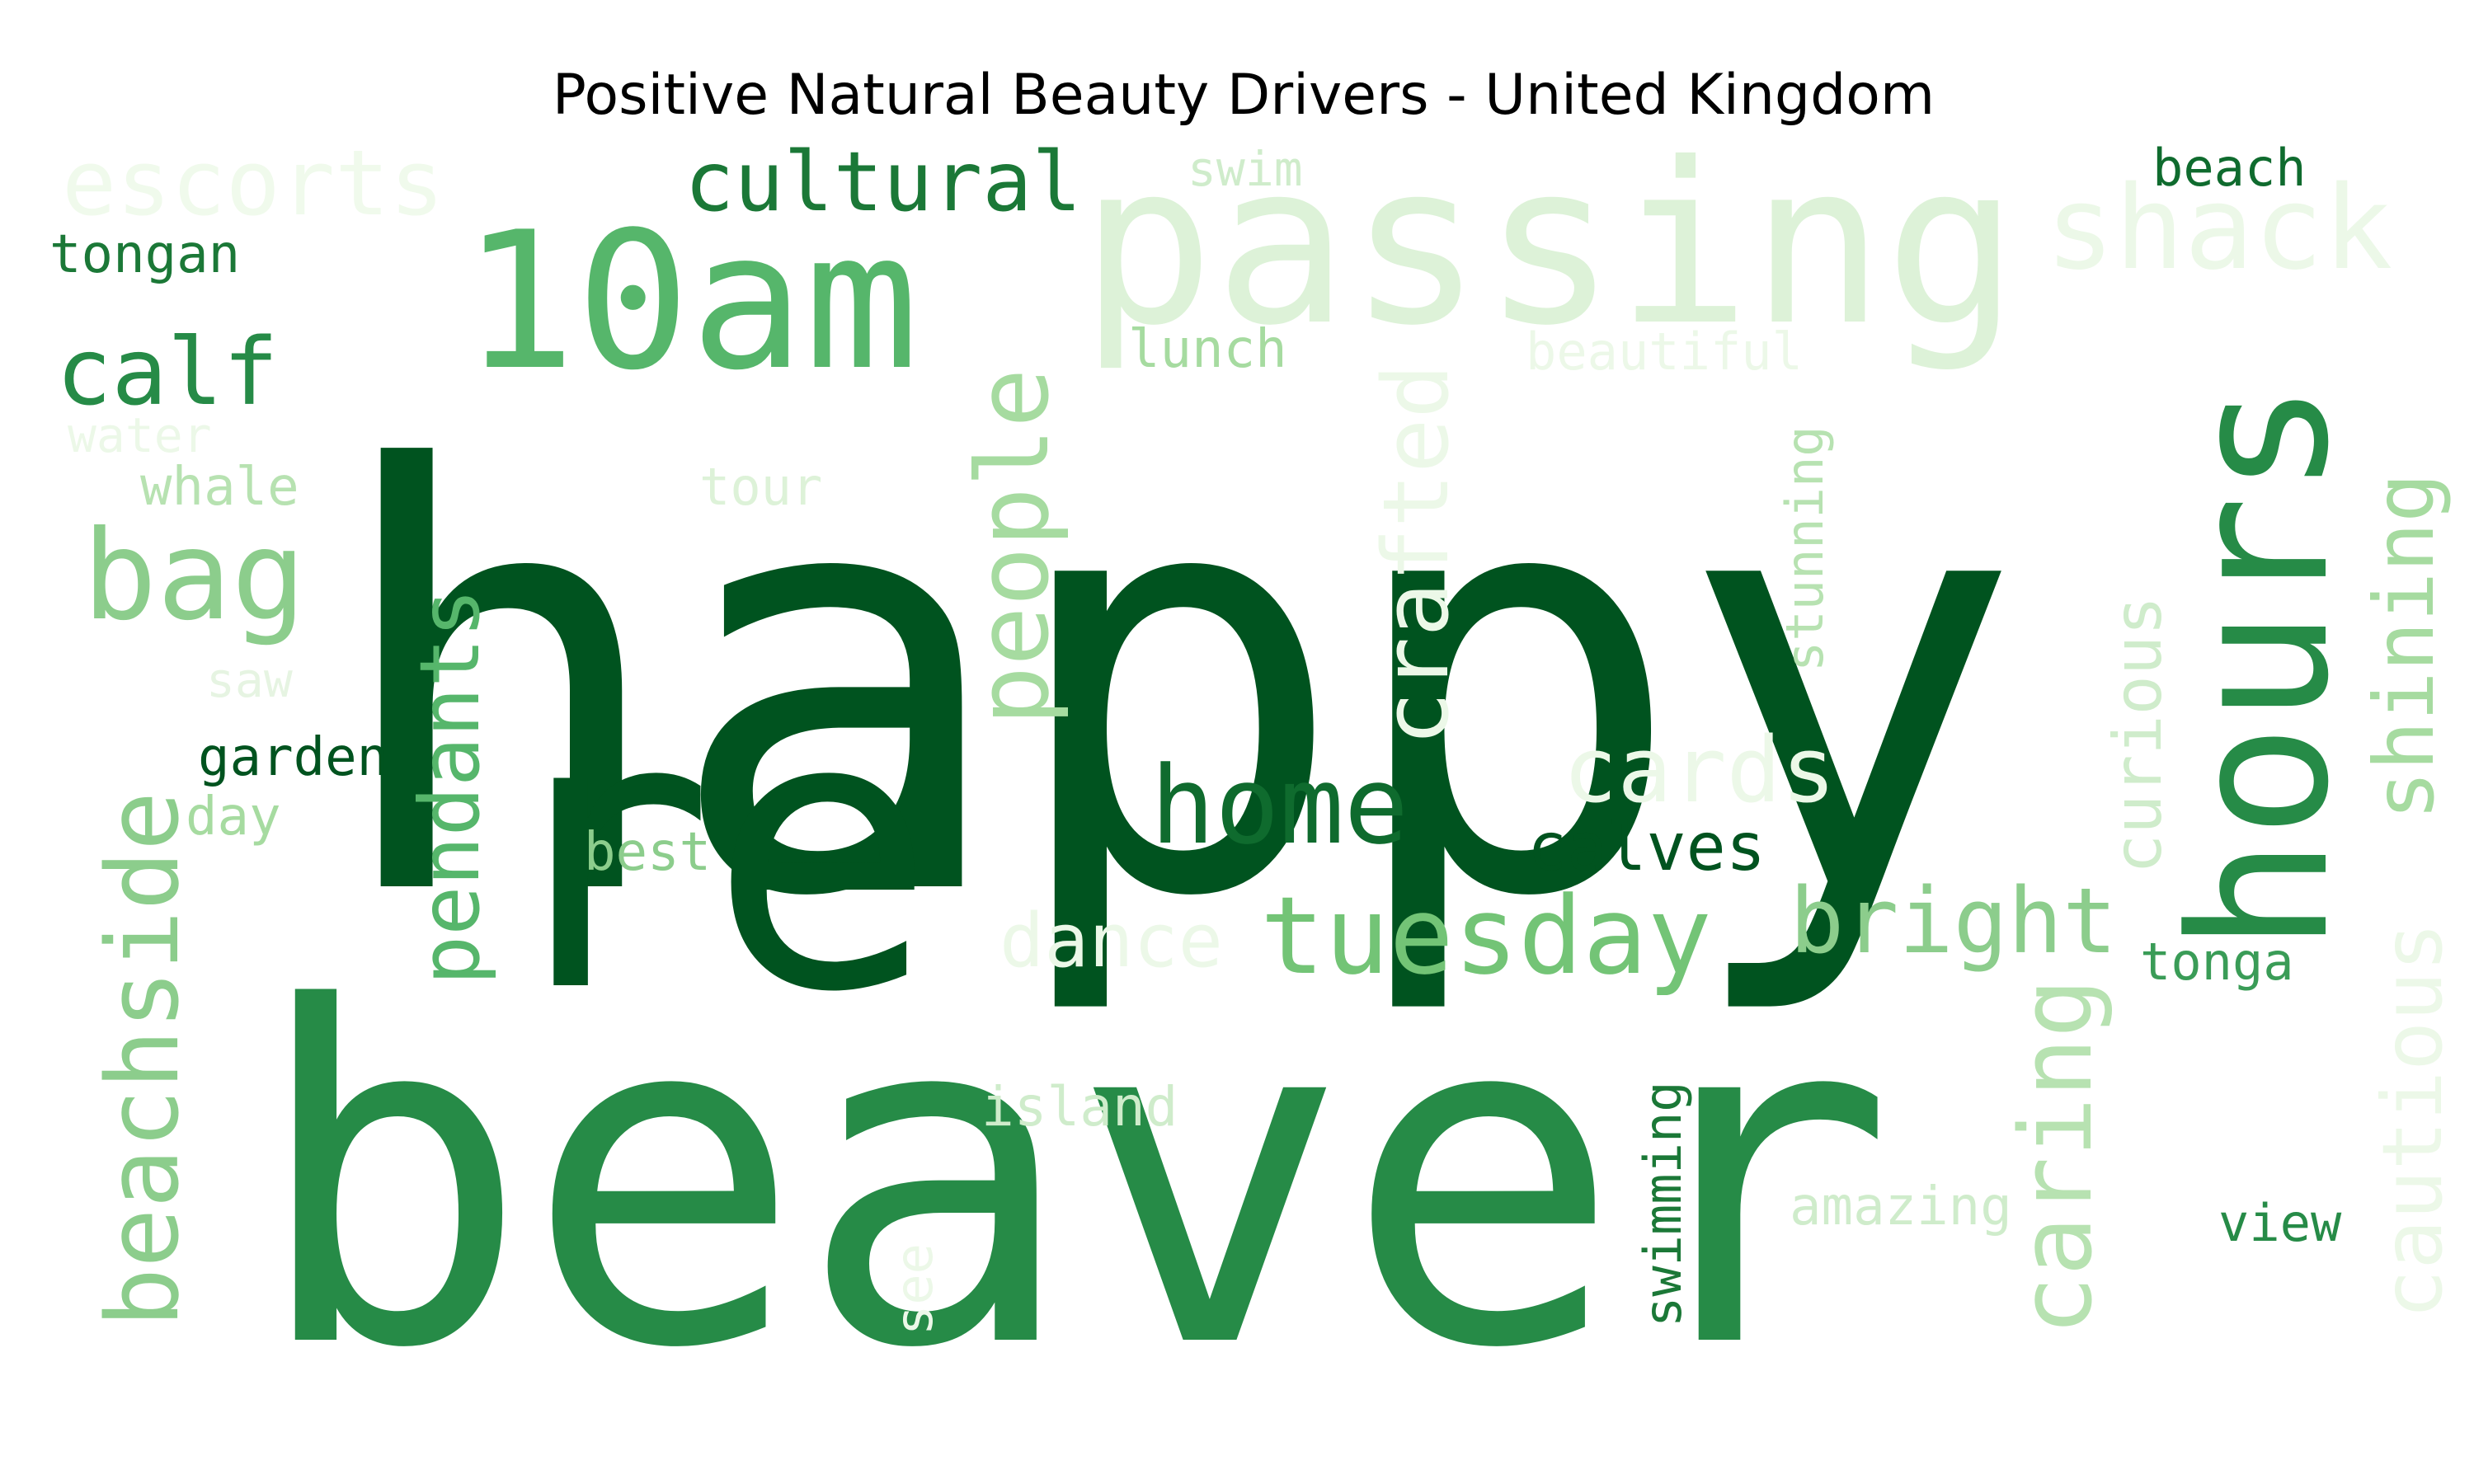 The image size is (2474, 1484). I want to click on word-day: day, so click(233, 817).